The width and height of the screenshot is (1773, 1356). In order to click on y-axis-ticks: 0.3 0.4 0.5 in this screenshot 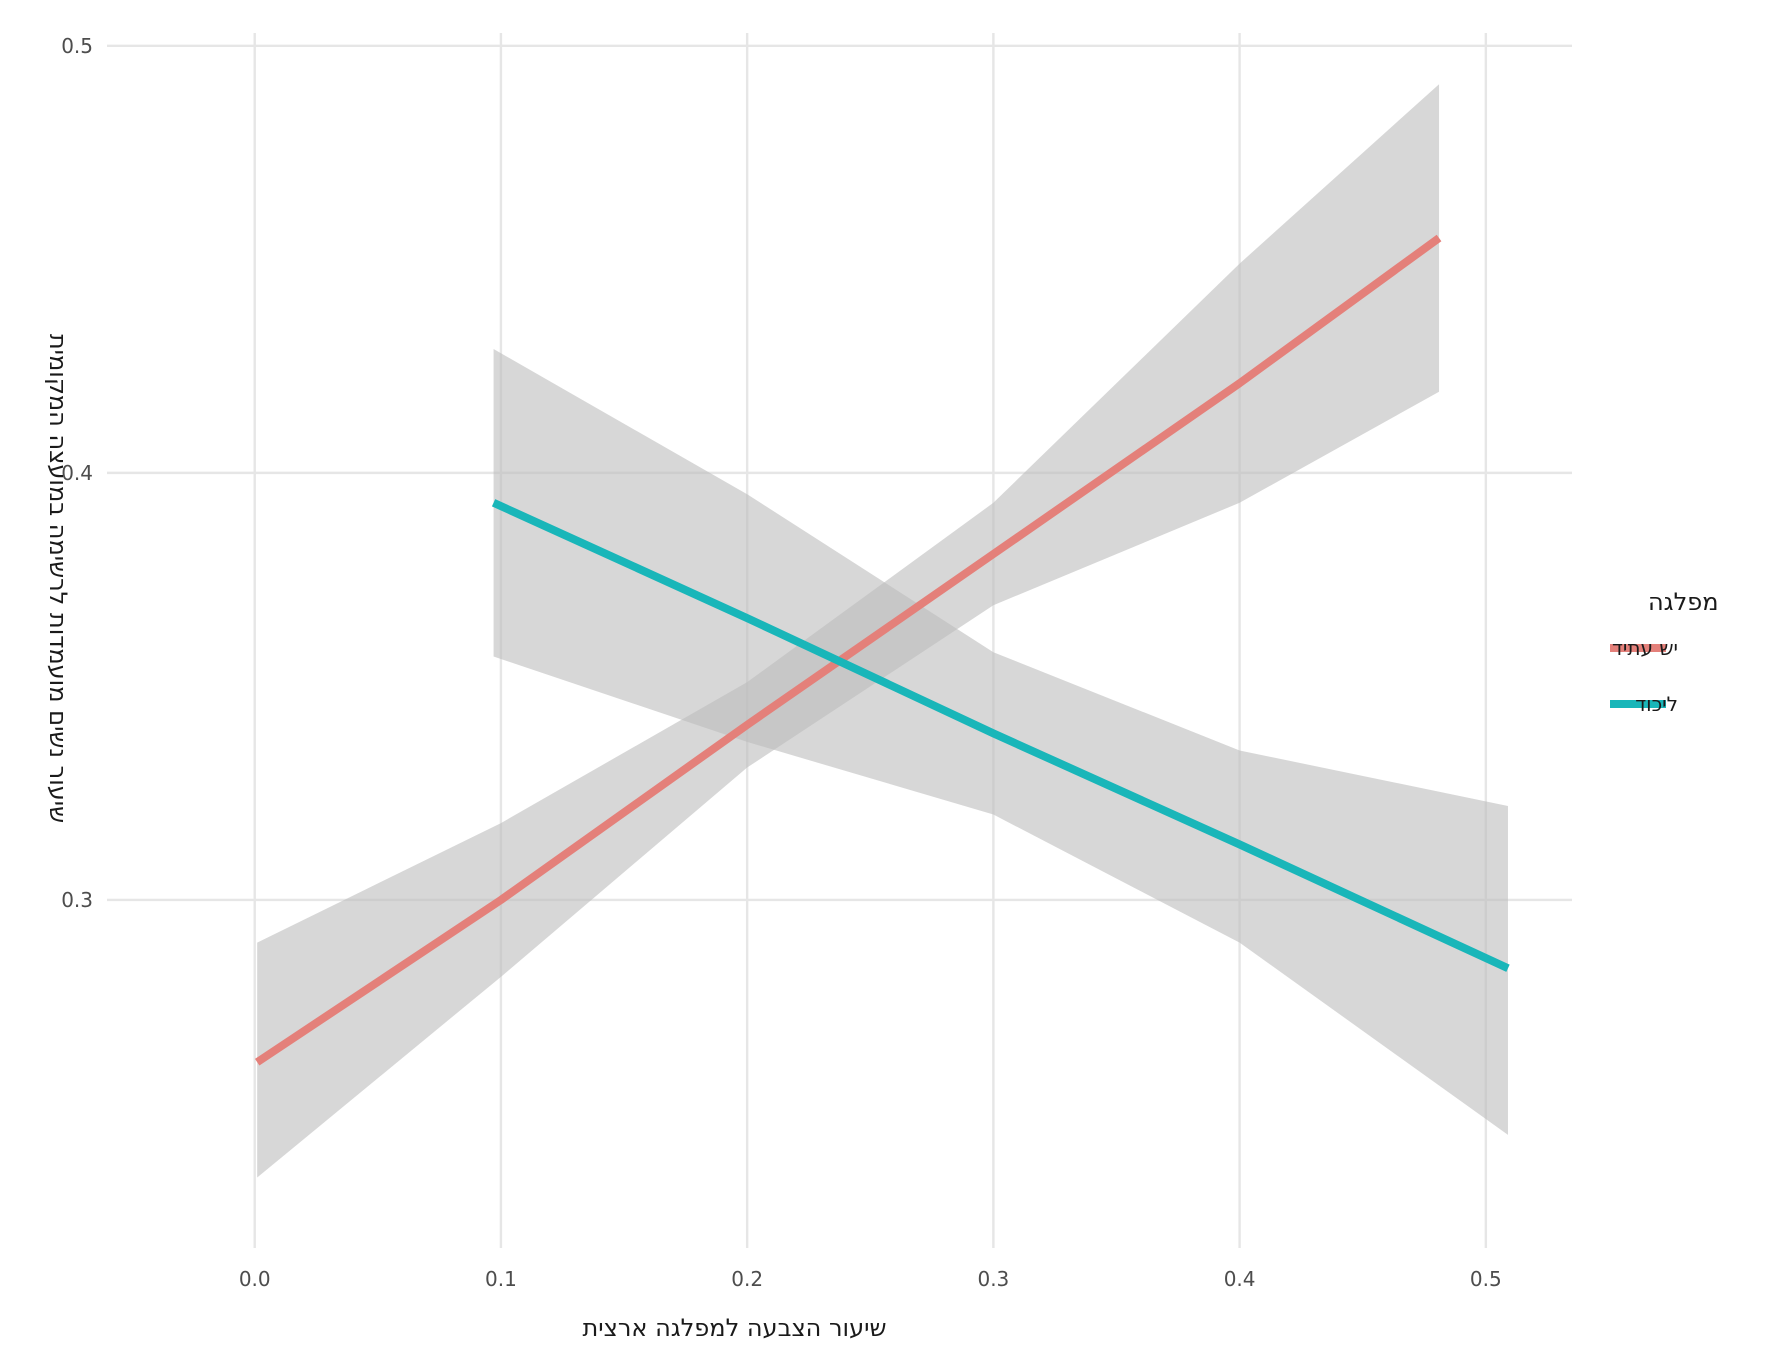, I will do `click(77, 473)`.